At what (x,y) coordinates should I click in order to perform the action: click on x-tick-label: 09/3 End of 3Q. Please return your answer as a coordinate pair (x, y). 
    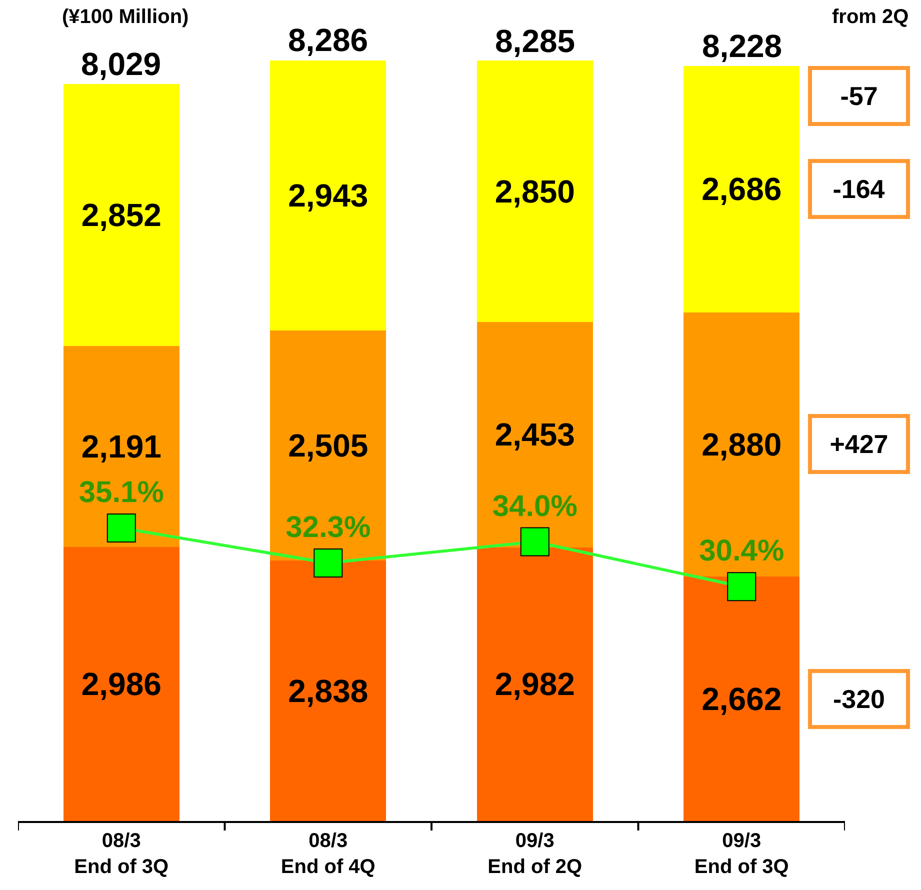
    Looking at the image, I should click on (741, 854).